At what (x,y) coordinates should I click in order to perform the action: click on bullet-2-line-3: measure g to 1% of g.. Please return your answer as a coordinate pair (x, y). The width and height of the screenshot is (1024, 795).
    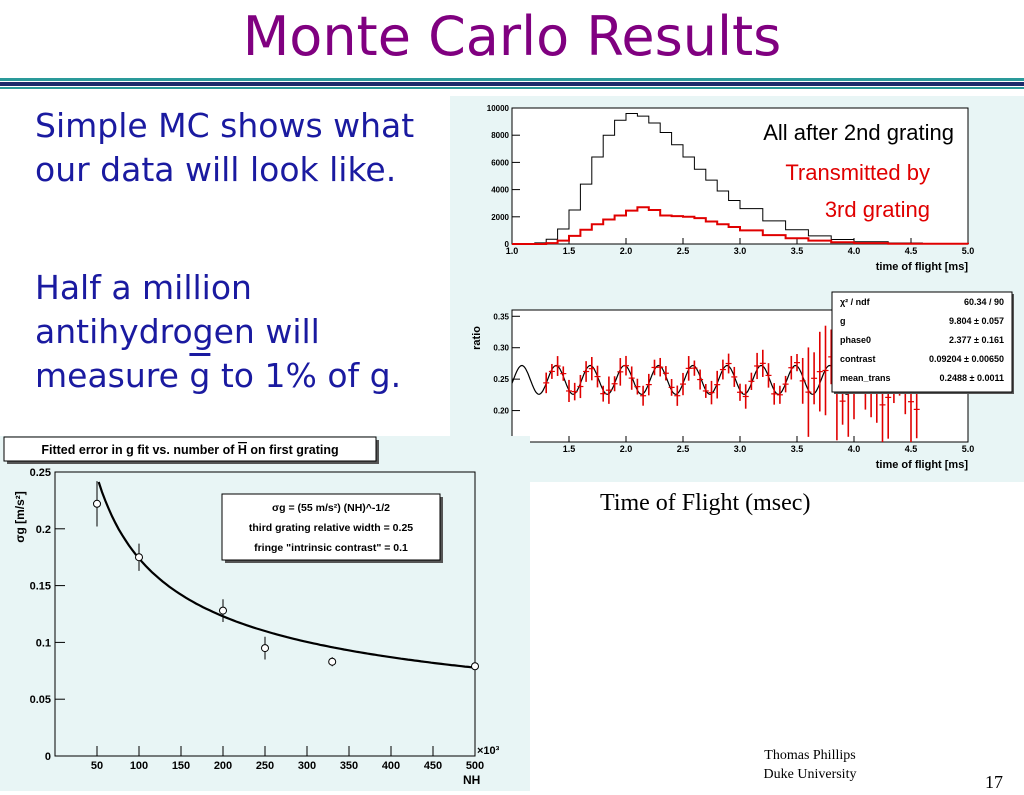
    Looking at the image, I should click on (218, 376).